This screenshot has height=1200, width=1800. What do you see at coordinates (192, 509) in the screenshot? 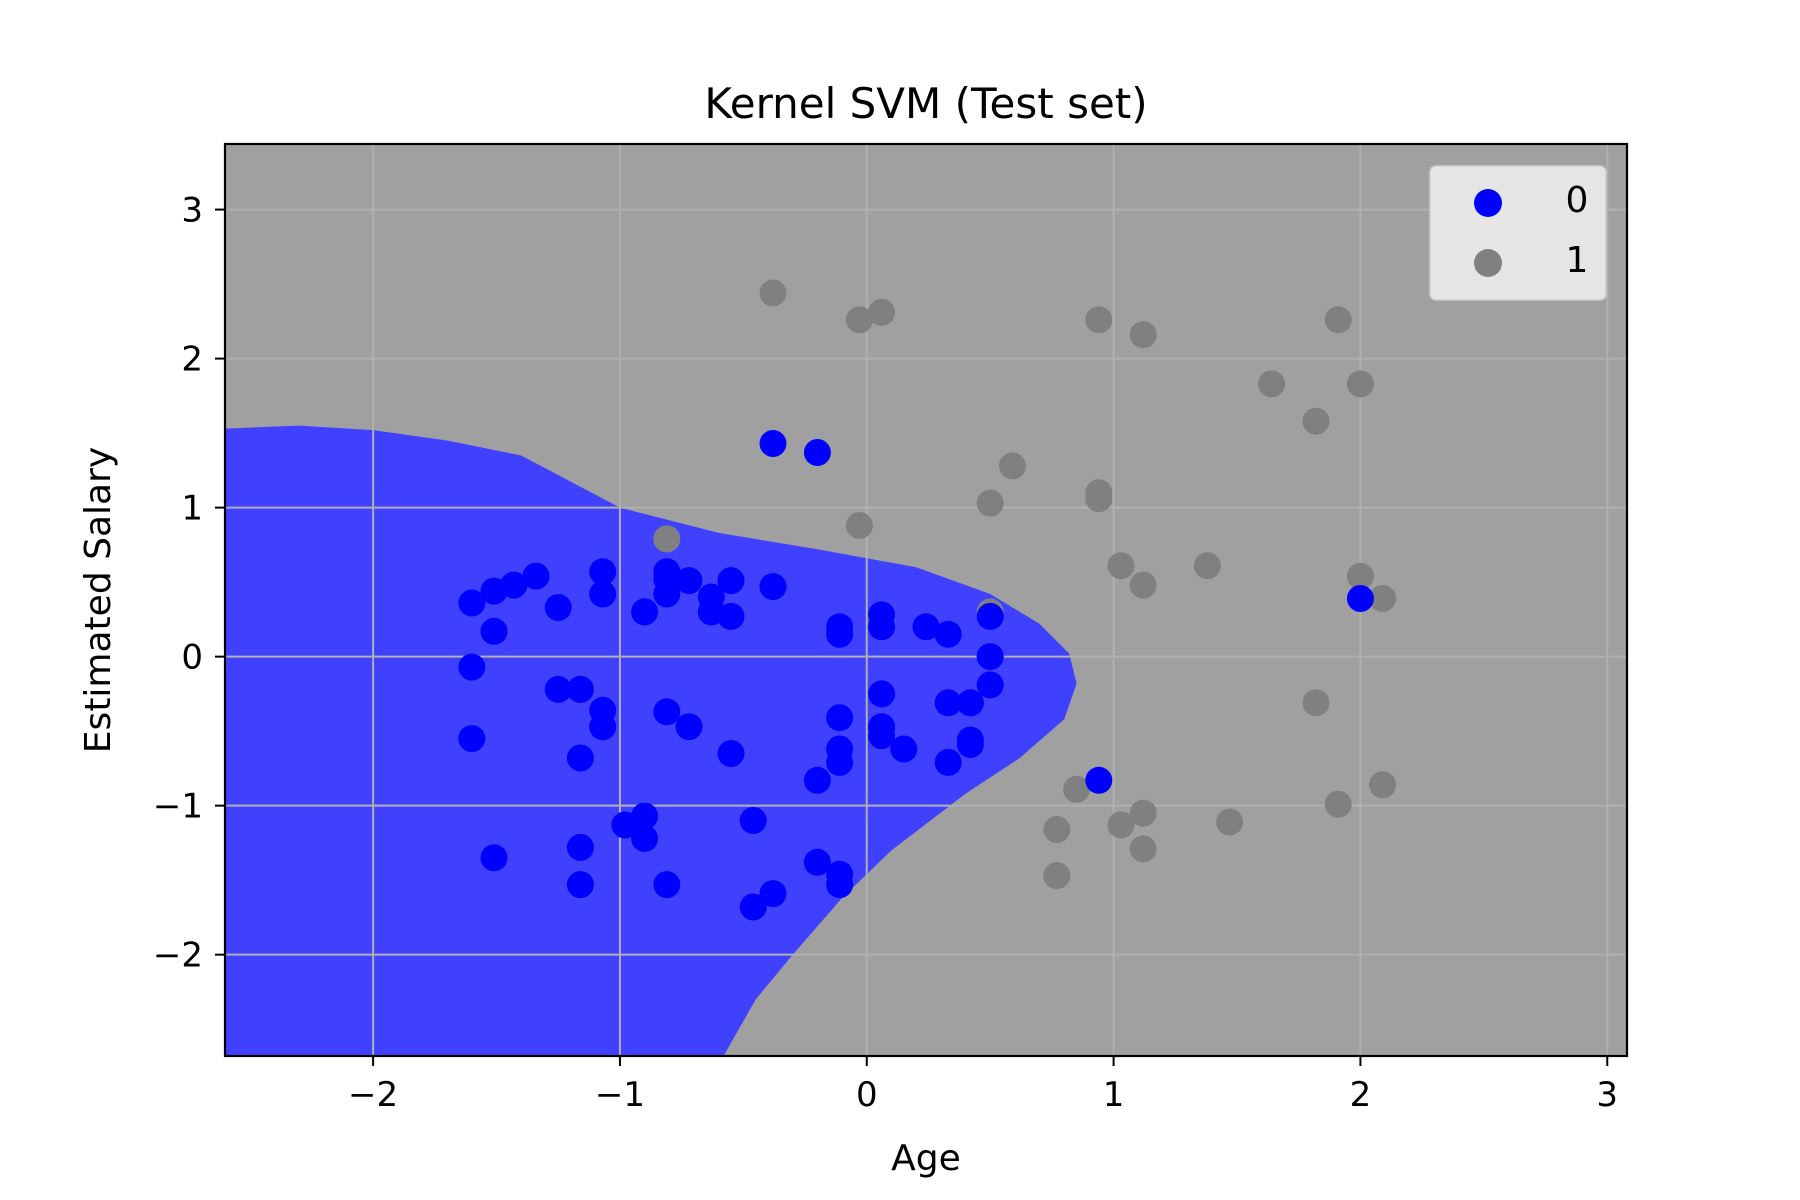
I see `y-tick-label: 1` at bounding box center [192, 509].